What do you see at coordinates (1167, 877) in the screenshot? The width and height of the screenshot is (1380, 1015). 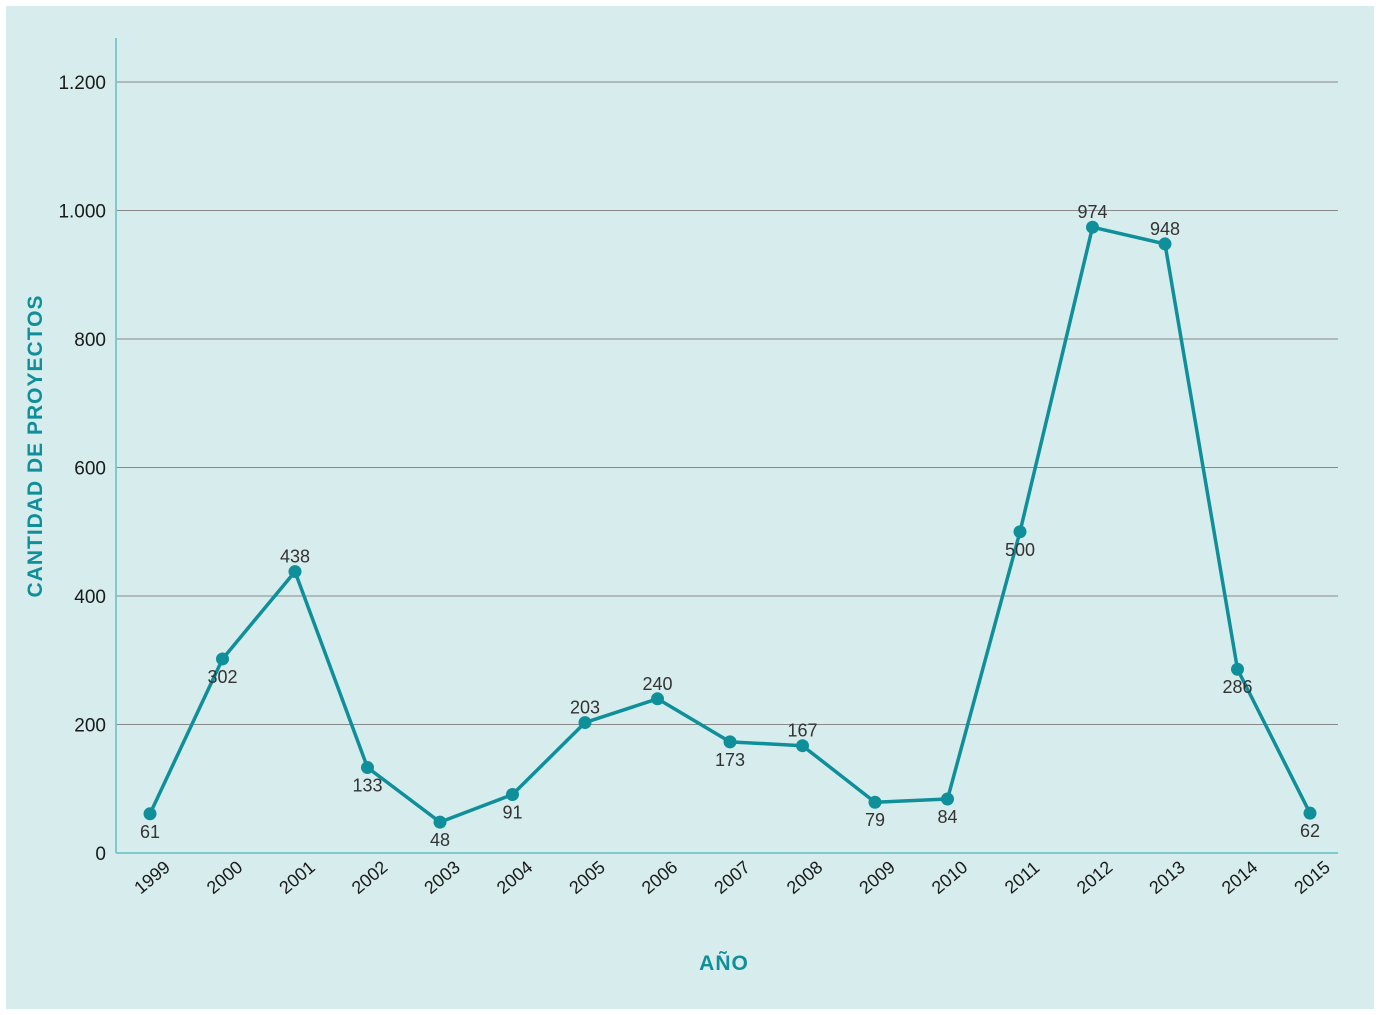 I see `x-tick-label: 2013` at bounding box center [1167, 877].